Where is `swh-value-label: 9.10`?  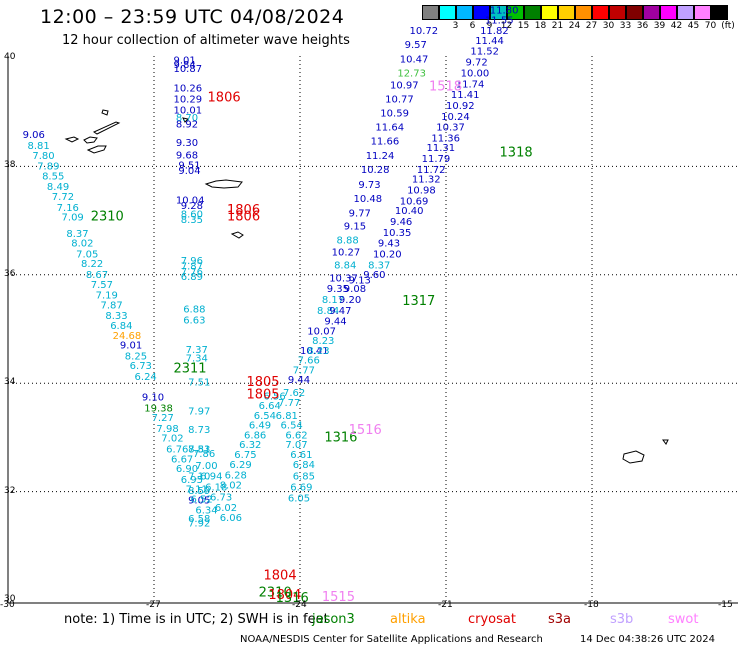 swh-value-label: 9.10 is located at coordinates (153, 398).